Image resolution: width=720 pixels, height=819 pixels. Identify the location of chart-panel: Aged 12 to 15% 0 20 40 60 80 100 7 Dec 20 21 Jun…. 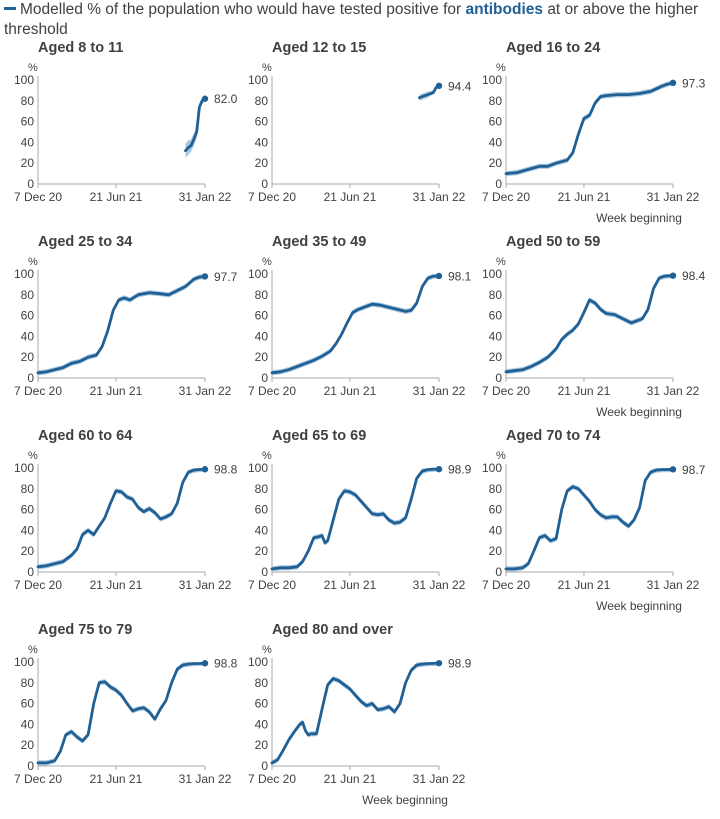
(360, 122).